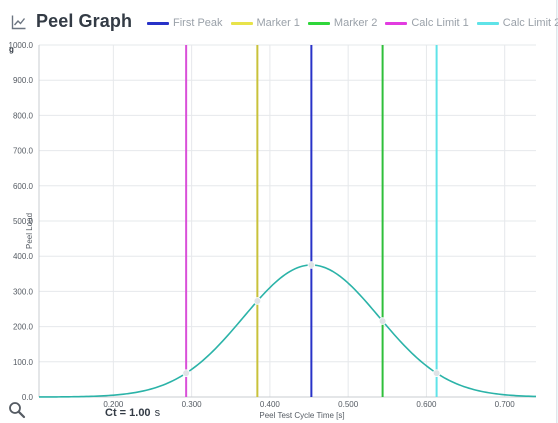 This screenshot has width=558, height=423. I want to click on y-tick-label: 100.0, so click(23, 362).